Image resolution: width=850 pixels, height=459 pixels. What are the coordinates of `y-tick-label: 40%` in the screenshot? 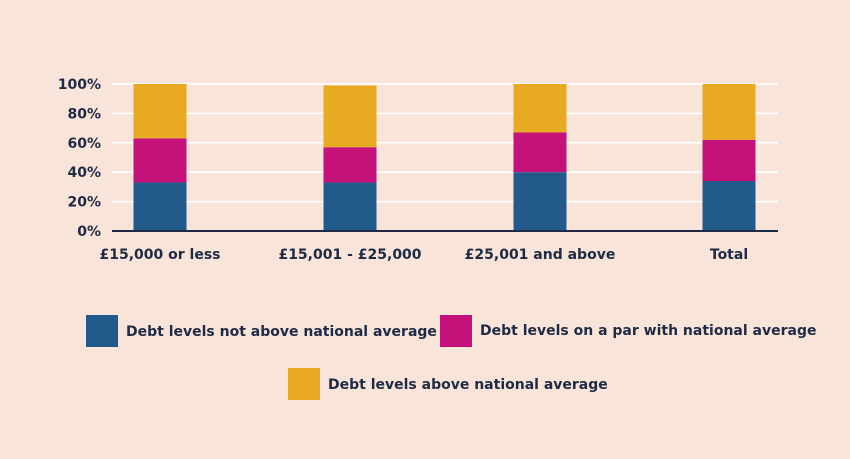 It's located at (84, 173).